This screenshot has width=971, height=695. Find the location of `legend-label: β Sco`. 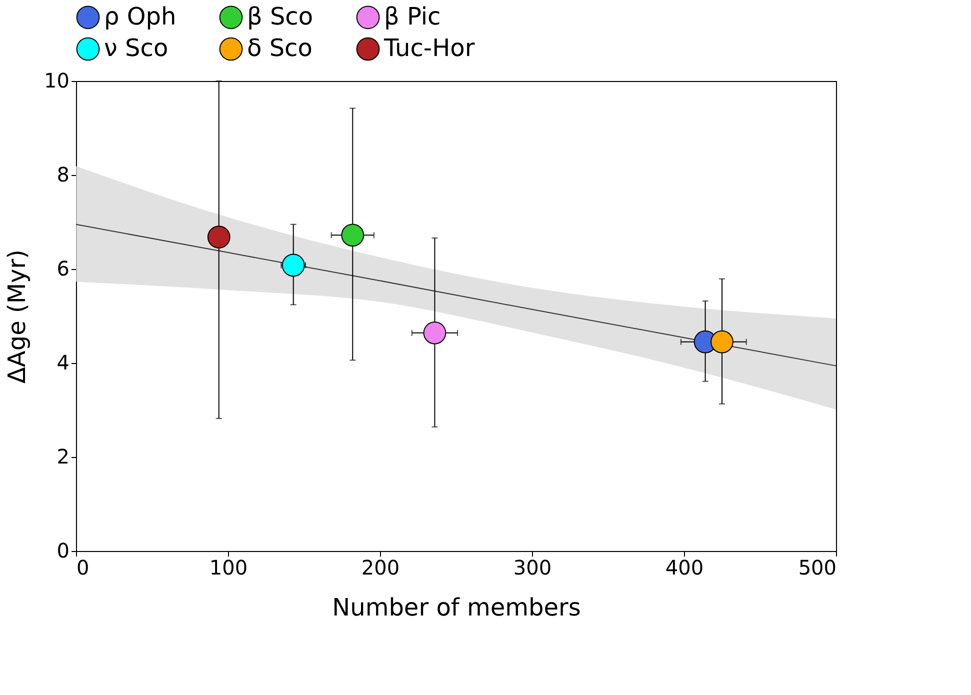

legend-label: β Sco is located at coordinates (280, 16).